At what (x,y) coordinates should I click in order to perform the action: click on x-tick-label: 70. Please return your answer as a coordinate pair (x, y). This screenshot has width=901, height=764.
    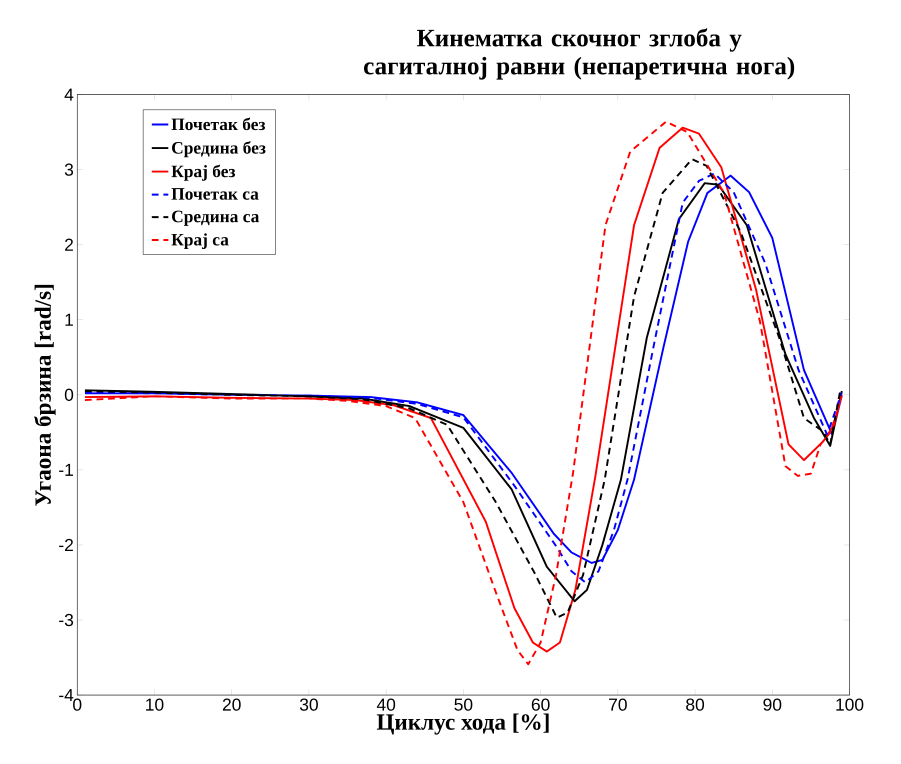
    Looking at the image, I should click on (618, 704).